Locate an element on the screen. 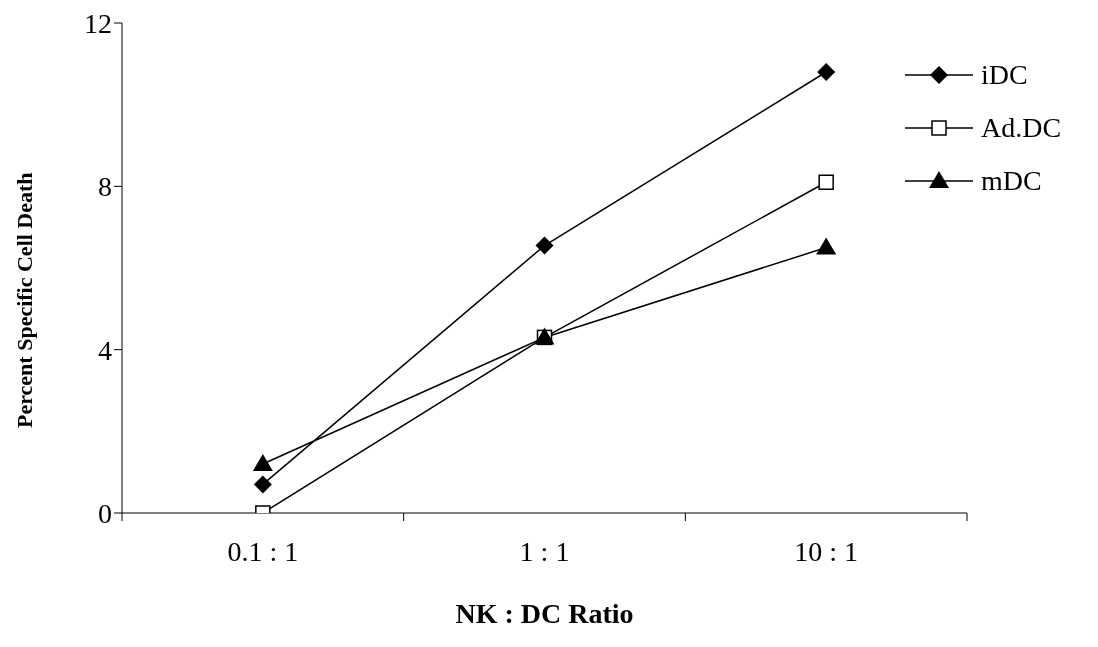 Image resolution: width=1098 pixels, height=647 pixels. x-tick-label: 1 is located at coordinates (544, 551).